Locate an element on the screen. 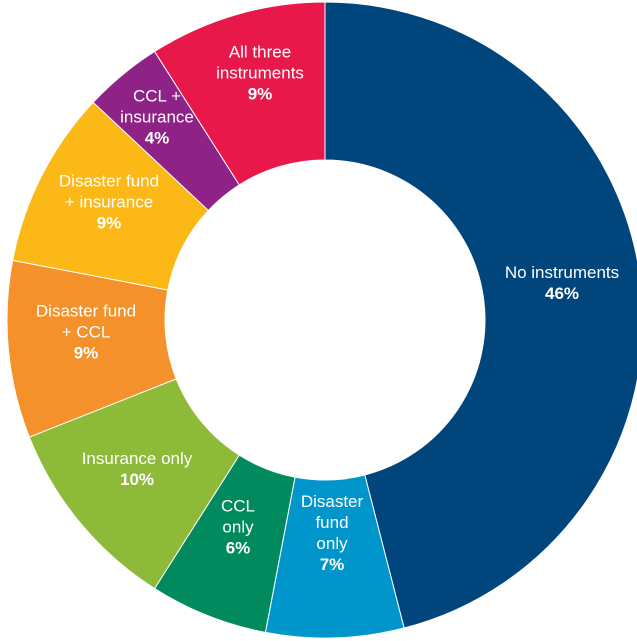  slice-label-text: fund is located at coordinates (331, 522).